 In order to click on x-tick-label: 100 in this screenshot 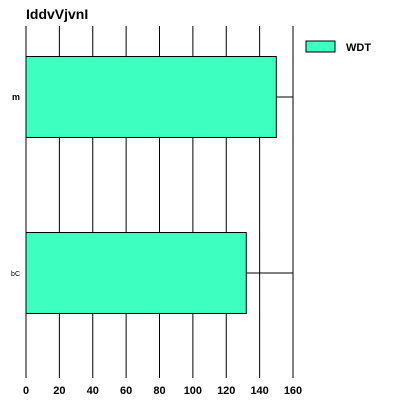, I will do `click(193, 391)`.